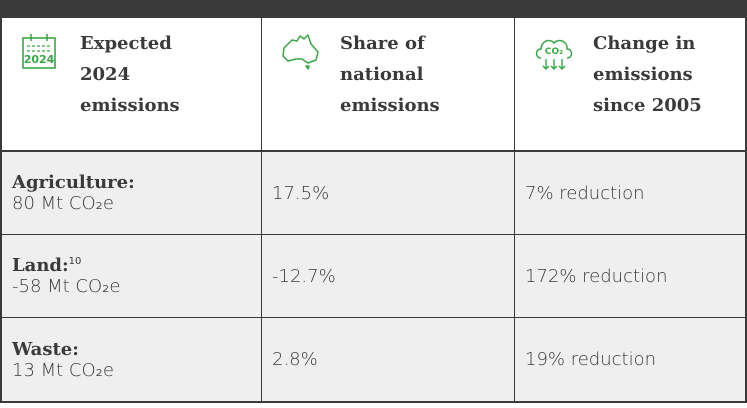  Describe the element at coordinates (300, 52) in the screenshot. I see `australia-icon` at that location.